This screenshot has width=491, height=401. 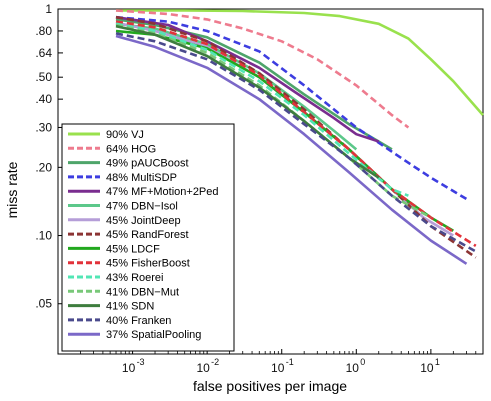 I want to click on x-axis-ticks: 10 -3 10 -2 10 -1 10 0 10 1, so click(x=278, y=362).